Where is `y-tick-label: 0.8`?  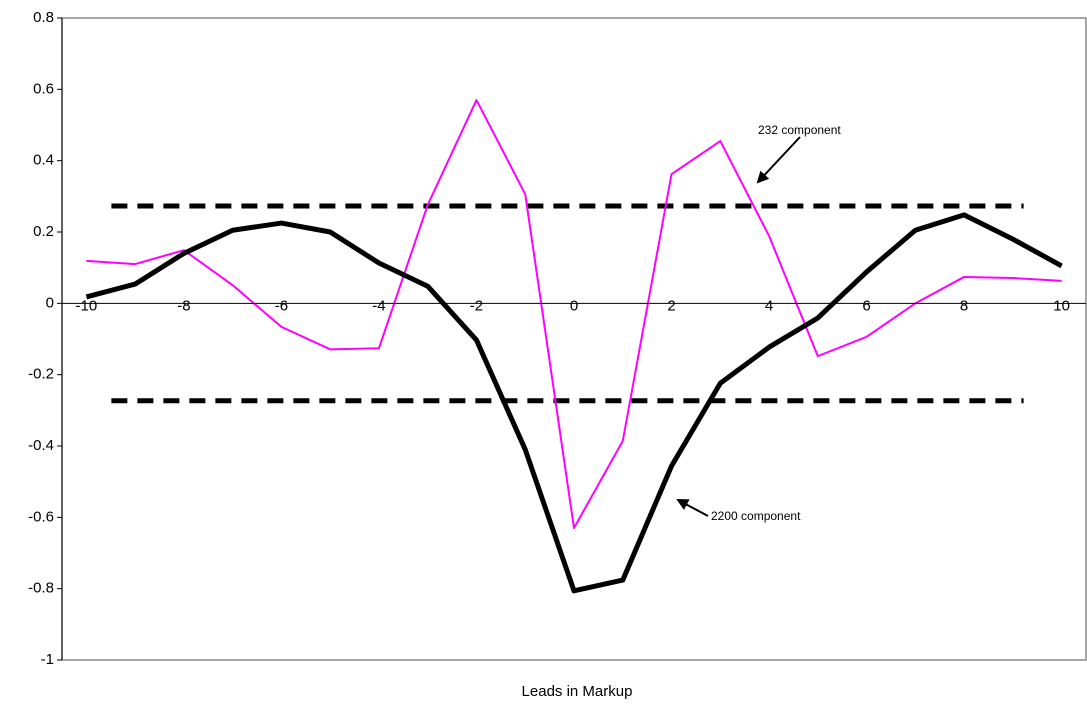 y-tick-label: 0.8 is located at coordinates (43, 17).